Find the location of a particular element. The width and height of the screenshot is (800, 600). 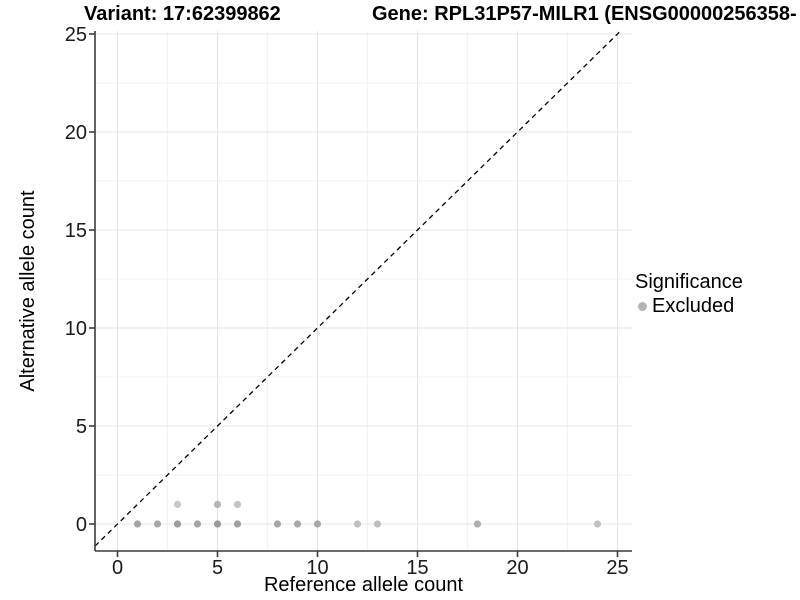

x-tick-label: 20 is located at coordinates (517, 568).